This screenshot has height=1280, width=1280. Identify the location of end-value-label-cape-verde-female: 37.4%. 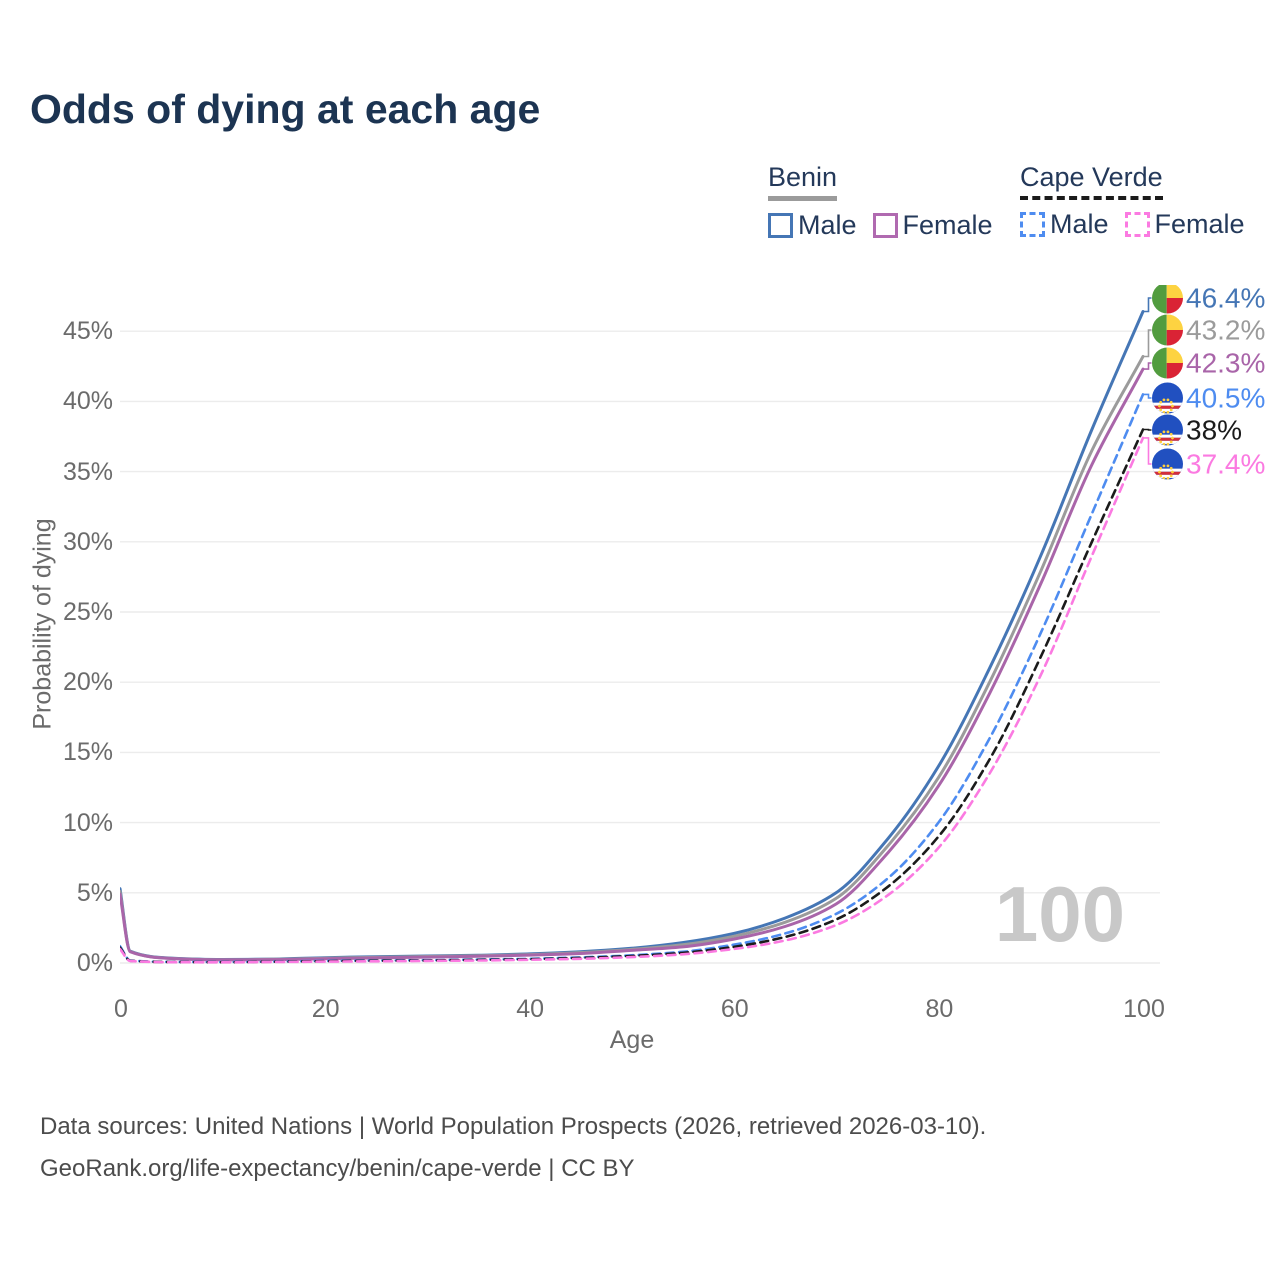
(1225, 464).